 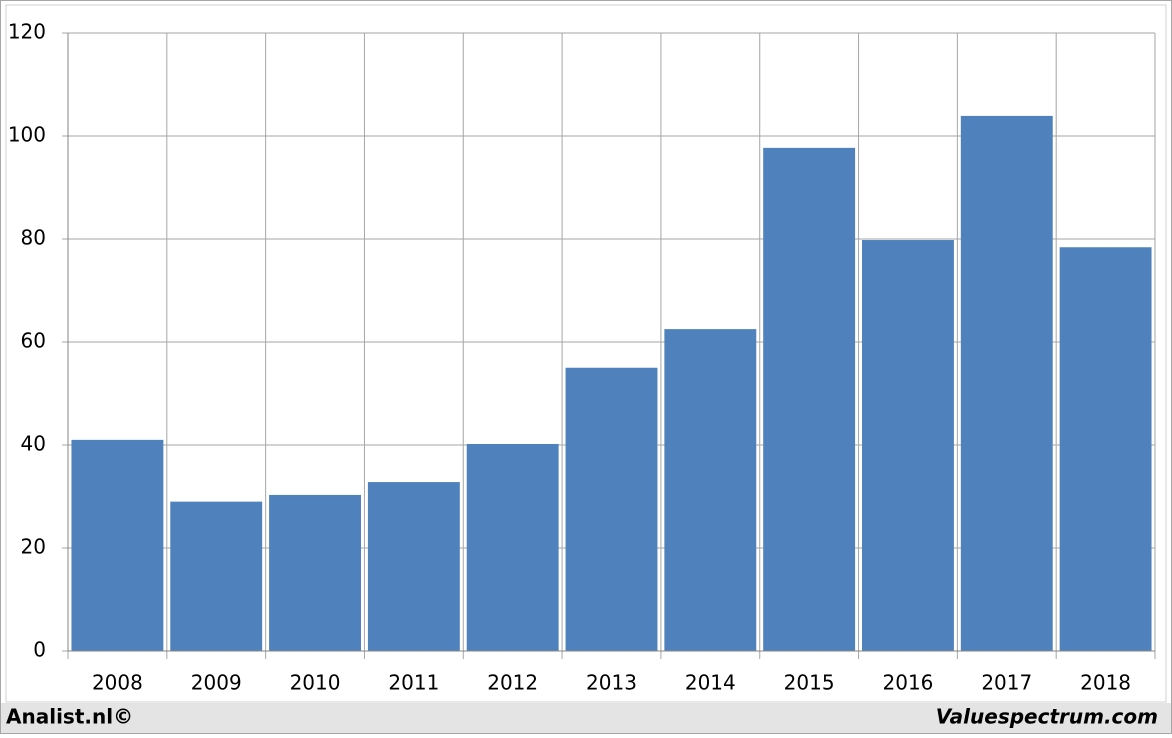 What do you see at coordinates (809, 683) in the screenshot?
I see `x-tick-label: 2015` at bounding box center [809, 683].